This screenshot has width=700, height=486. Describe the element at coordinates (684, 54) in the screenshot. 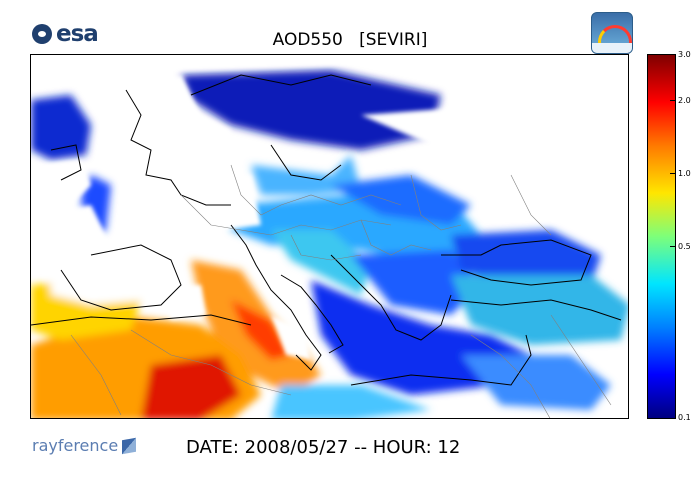

I see `colorbar-tick-3-0: 3.0` at that location.